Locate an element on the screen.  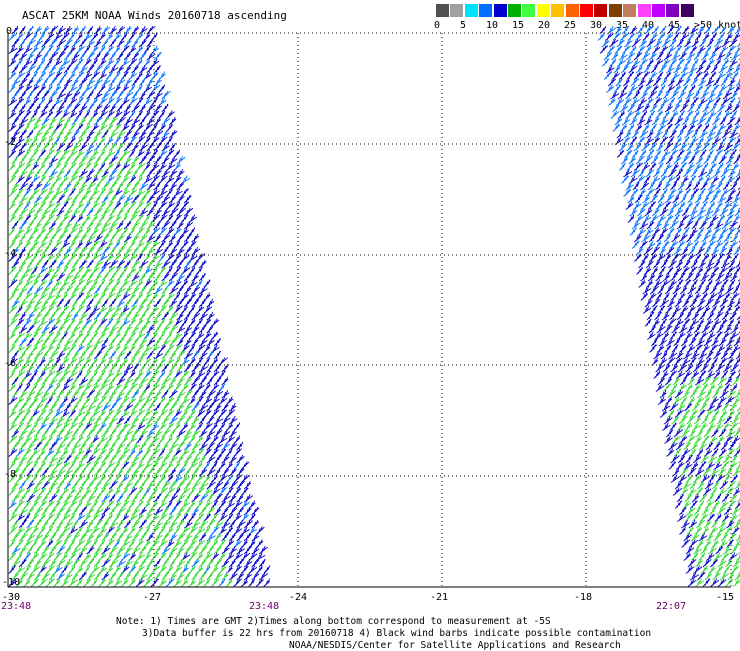
x-tick-minus18: -18 is located at coordinates (583, 597).